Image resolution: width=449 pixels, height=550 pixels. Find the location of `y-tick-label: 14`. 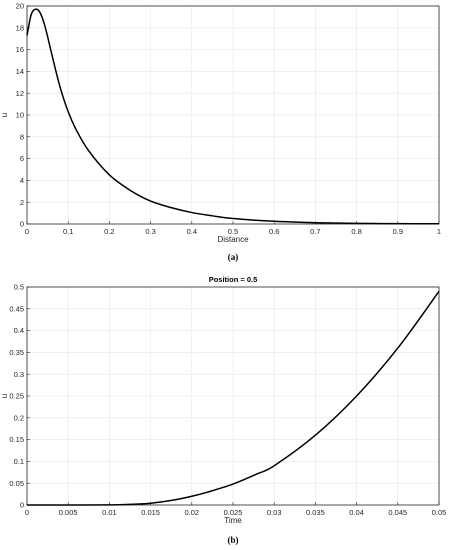

y-tick-label: 14 is located at coordinates (20, 71).